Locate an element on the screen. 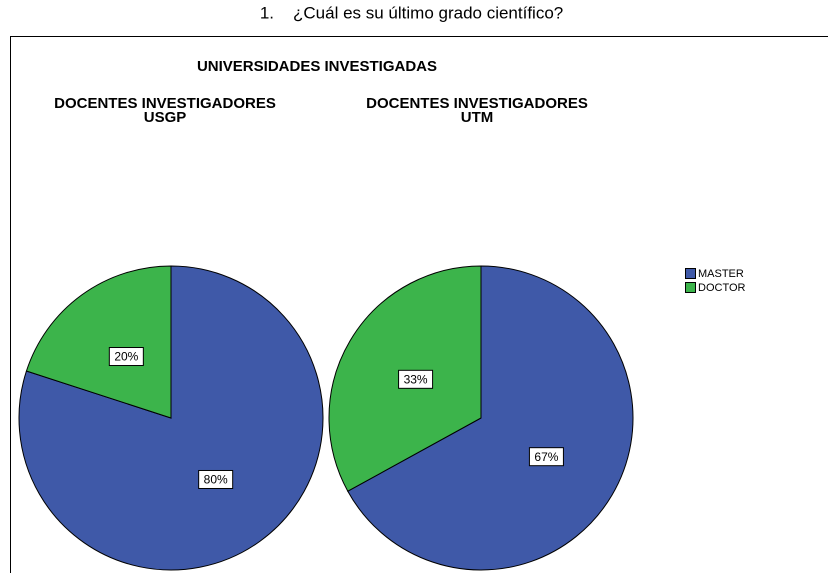 The width and height of the screenshot is (828, 573). pie-slice is located at coordinates (98, 342).